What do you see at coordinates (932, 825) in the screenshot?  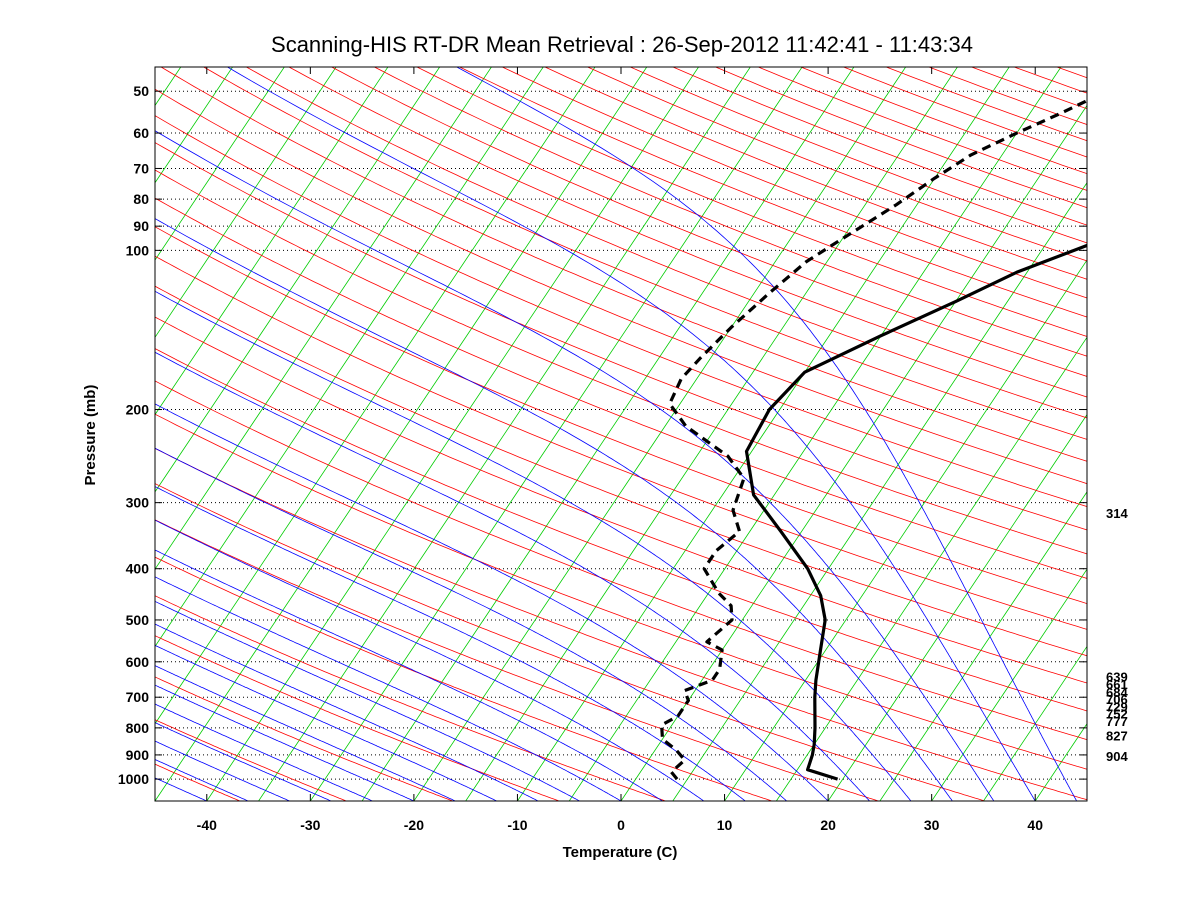 I see `x-tick-label: 30` at bounding box center [932, 825].